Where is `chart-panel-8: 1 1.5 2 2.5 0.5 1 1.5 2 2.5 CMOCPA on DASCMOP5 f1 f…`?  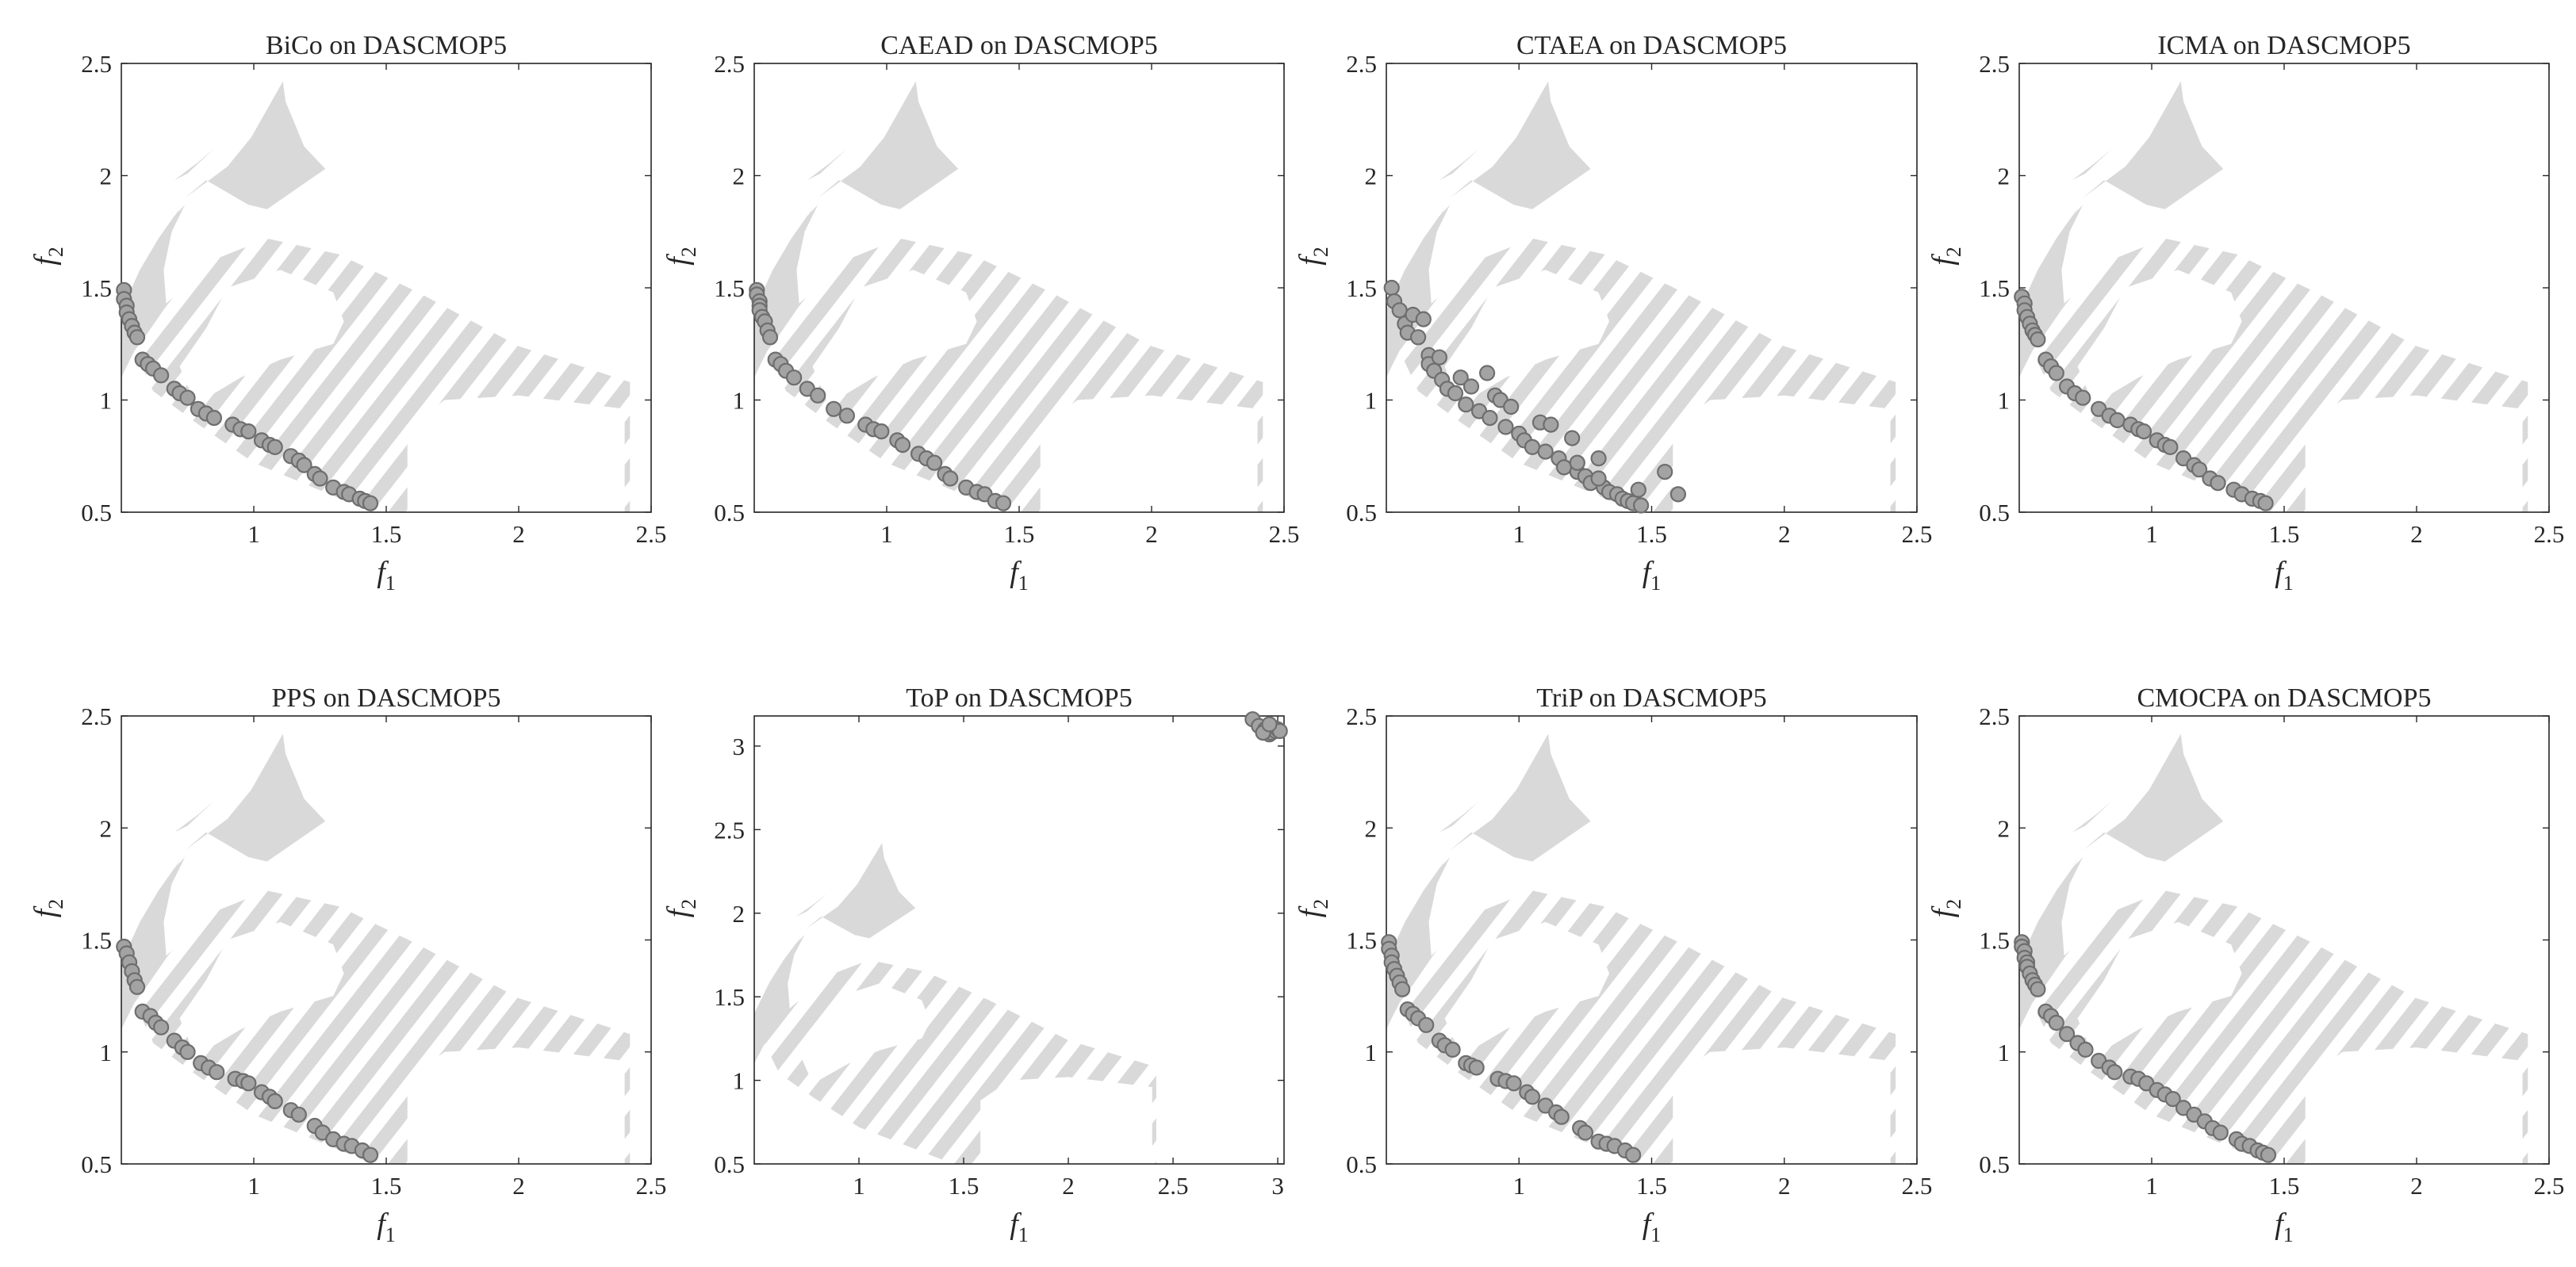
chart-panel-8: 1 1.5 2 2.5 0.5 1 1.5 2 2.5 CMOCPA on DASCMOP5 f1 f… is located at coordinates (2245, 964).